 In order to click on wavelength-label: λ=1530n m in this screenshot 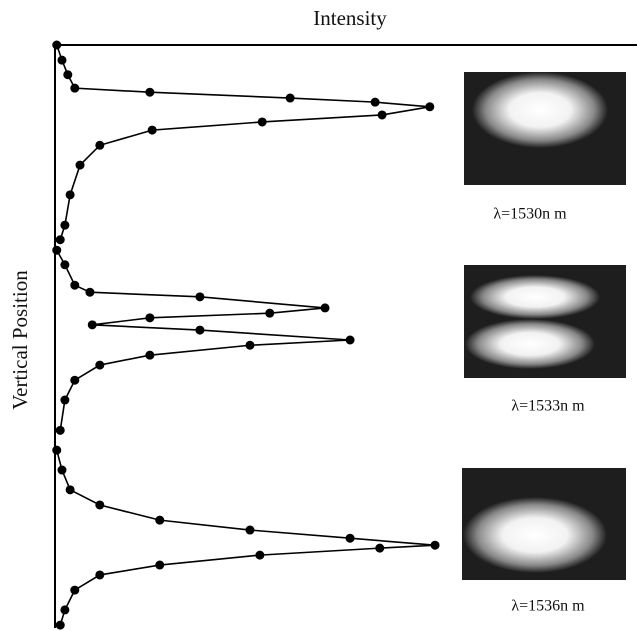, I will do `click(530, 214)`.